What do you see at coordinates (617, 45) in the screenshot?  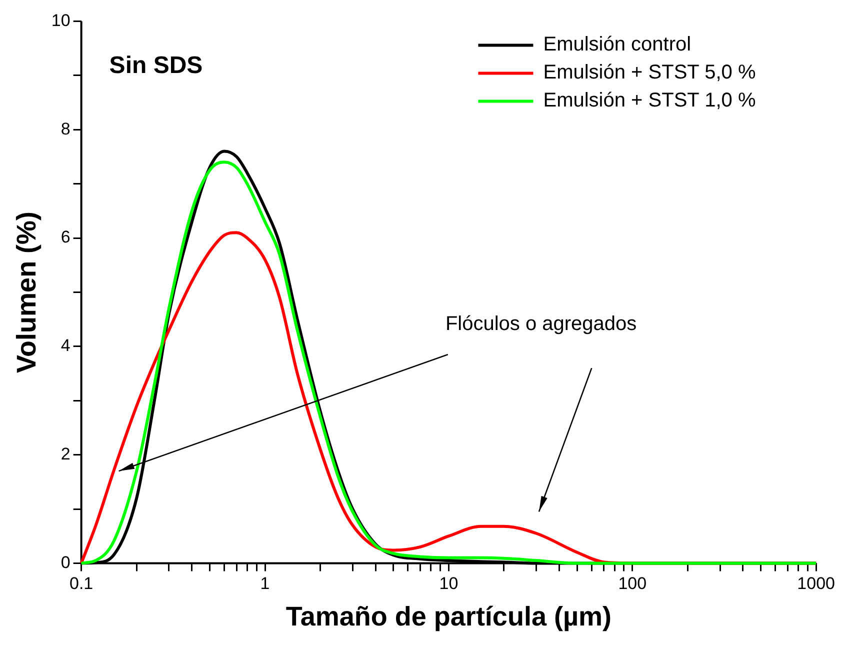 I see `legend-label: Emulsión control` at bounding box center [617, 45].